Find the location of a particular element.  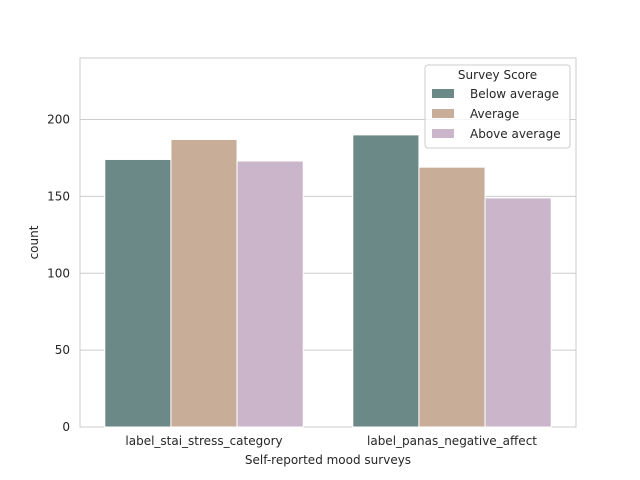

y-tick-label: 0 is located at coordinates (66, 427).